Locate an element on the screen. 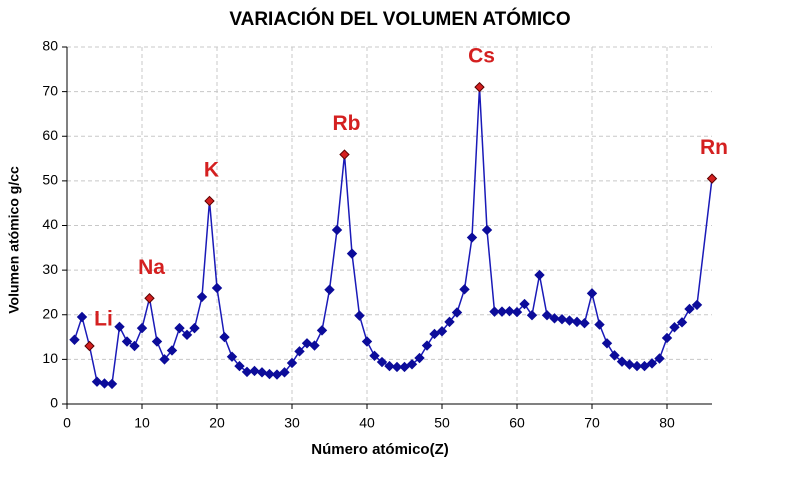 This screenshot has width=788, height=489. x-axis-label: Número atómico(Z) is located at coordinates (380, 449).